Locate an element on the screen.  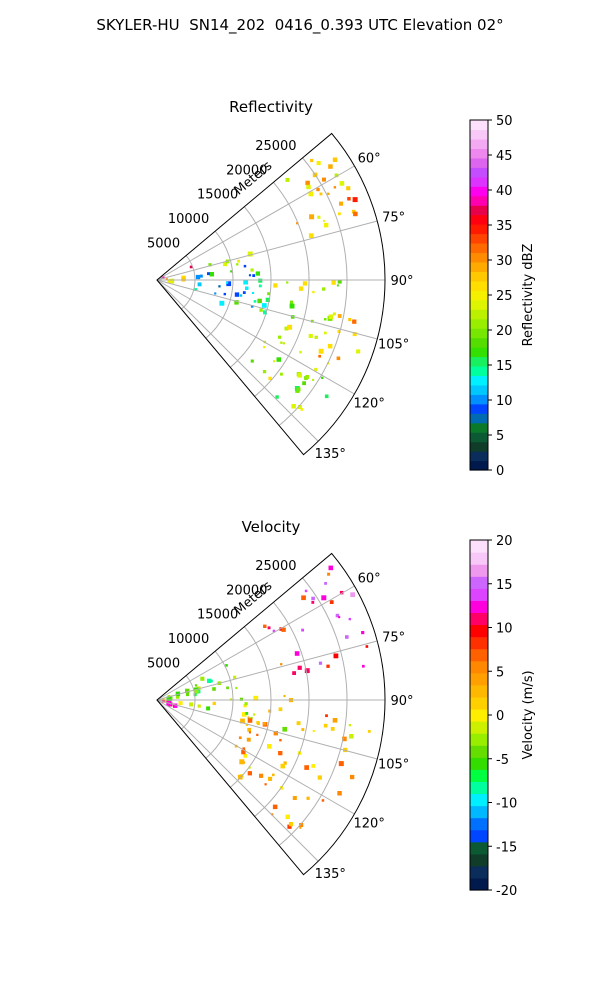
azimuth-tick-label: 120° is located at coordinates (369, 404).